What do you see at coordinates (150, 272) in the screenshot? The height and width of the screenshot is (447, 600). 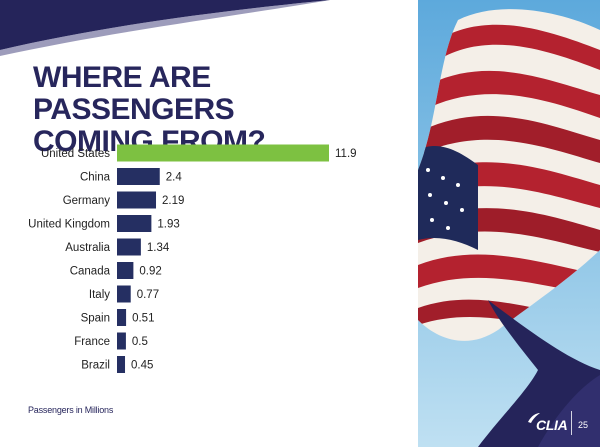 I see `value-label: 0.92` at bounding box center [150, 272].